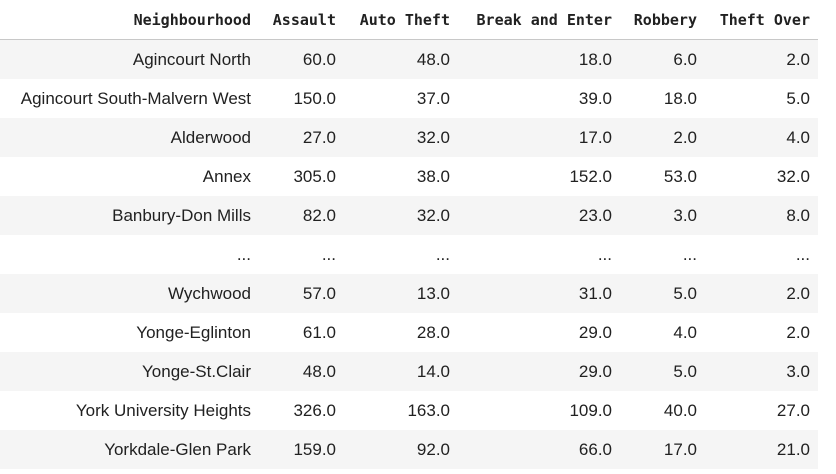  I want to click on table-row: Annex 305.0 38.0 152.0 53.0 32.0, so click(409, 176).